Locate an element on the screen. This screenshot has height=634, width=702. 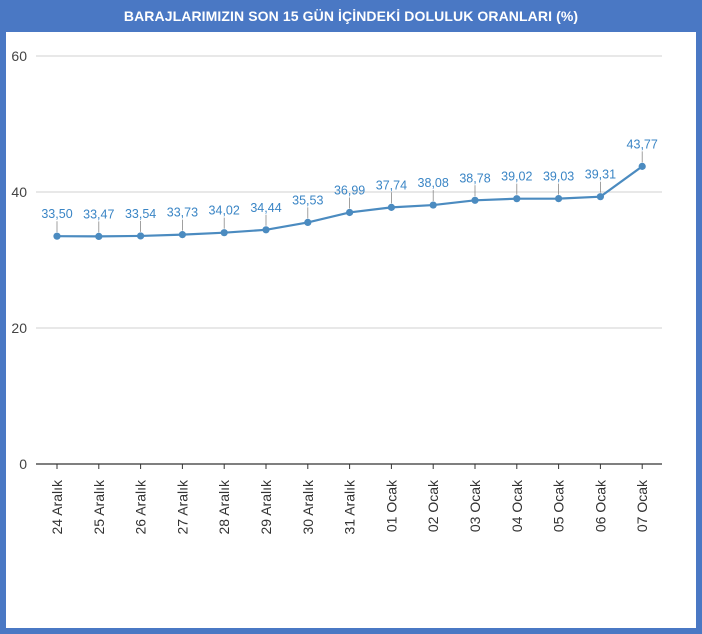
data-label: 39,31 is located at coordinates (600, 175).